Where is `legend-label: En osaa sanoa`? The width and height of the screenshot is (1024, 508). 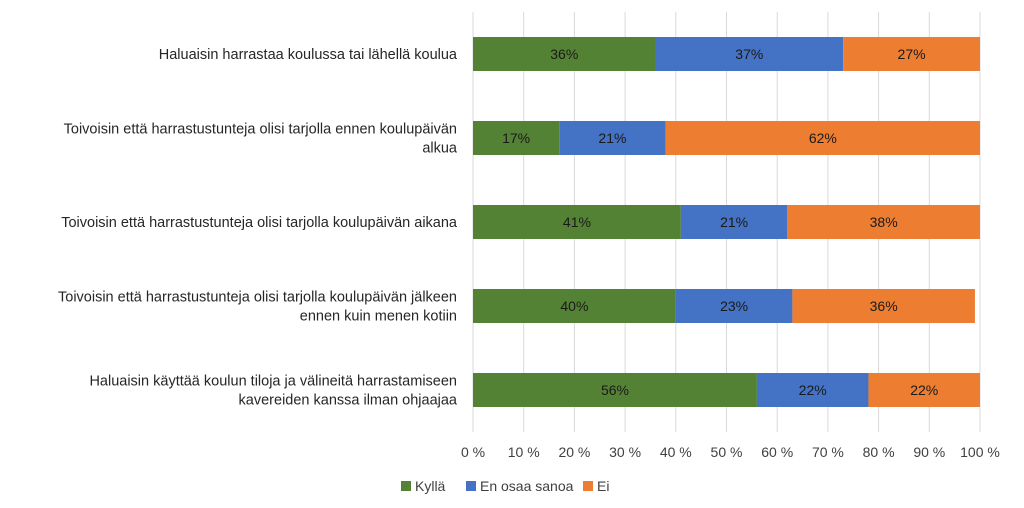
legend-label: En osaa sanoa is located at coordinates (527, 486).